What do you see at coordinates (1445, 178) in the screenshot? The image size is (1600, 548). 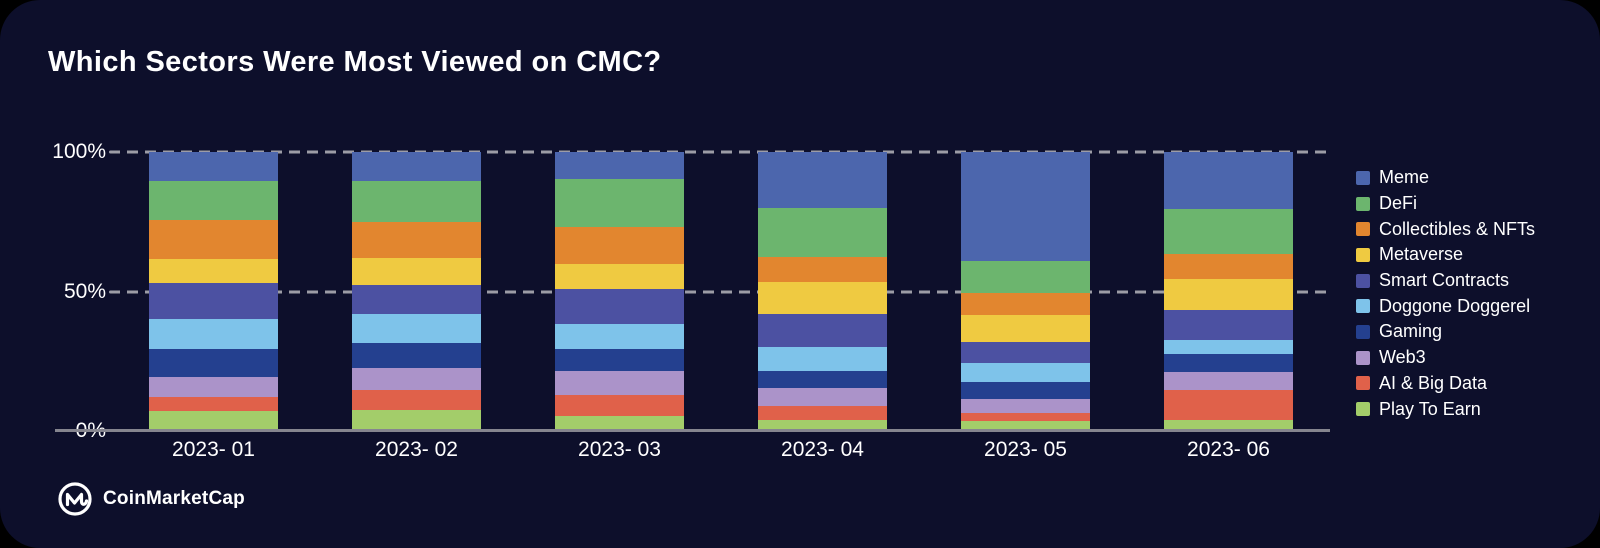 I see `legend-item-meme: Meme` at bounding box center [1445, 178].